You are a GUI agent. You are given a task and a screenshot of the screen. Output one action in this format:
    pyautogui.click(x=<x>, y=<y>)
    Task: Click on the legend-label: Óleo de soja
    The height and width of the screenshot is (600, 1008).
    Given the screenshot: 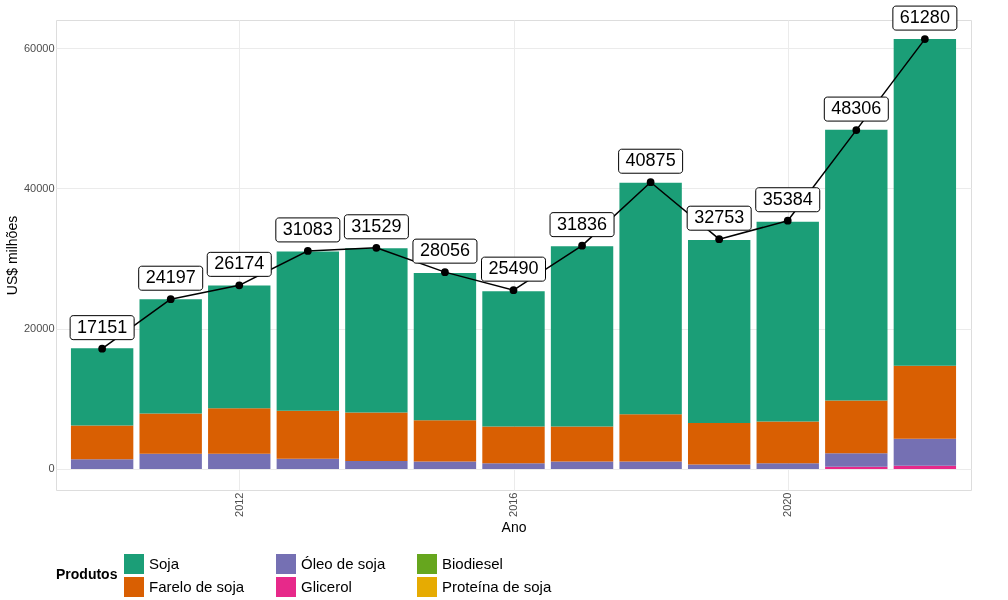 What is the action you would take?
    pyautogui.click(x=343, y=563)
    